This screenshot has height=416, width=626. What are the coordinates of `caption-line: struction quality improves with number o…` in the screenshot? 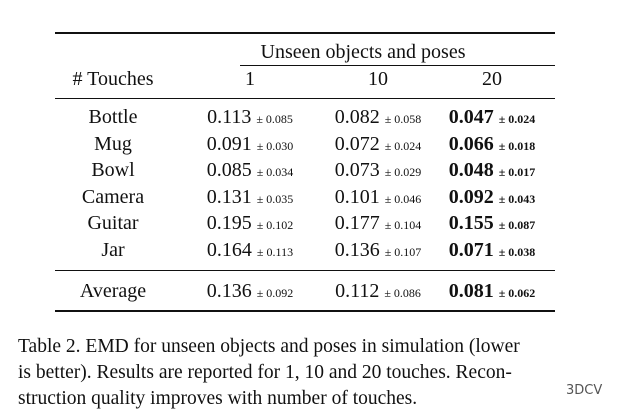 It's located at (218, 398).